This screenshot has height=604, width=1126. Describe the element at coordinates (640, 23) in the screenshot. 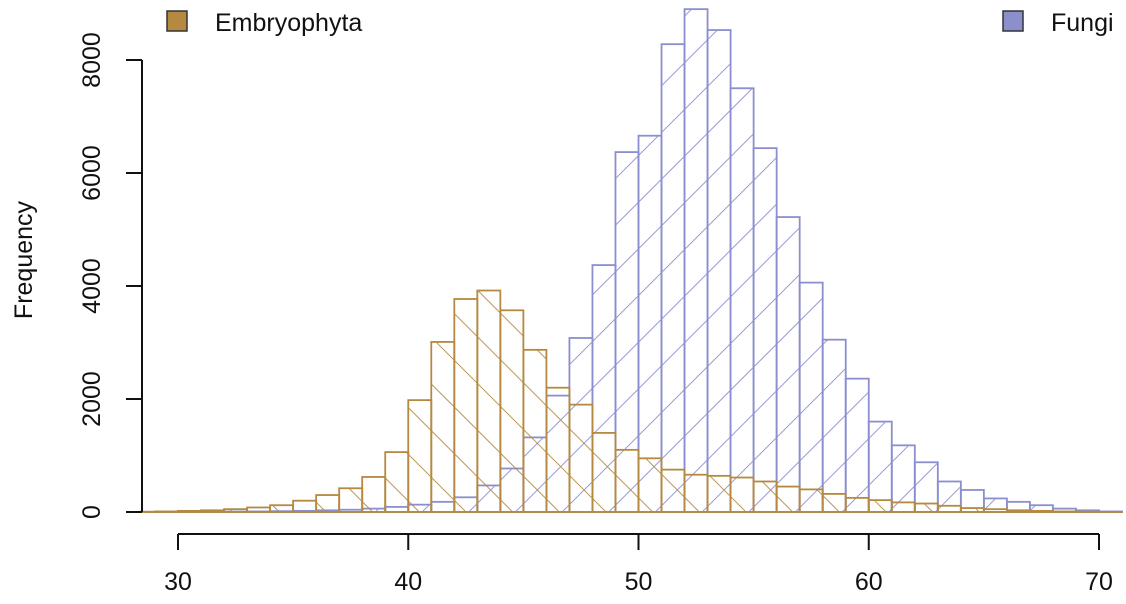

I see `legend: Embryophyta Fungi` at that location.